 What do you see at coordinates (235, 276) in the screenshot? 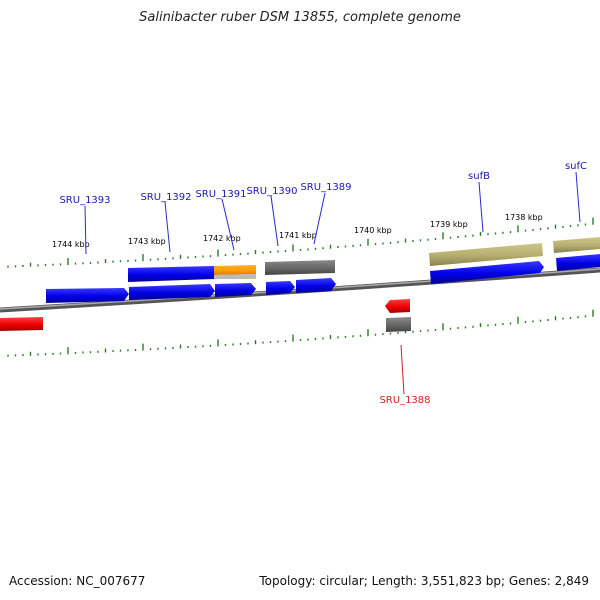
I see `gene-sru-1391-upper-shade` at bounding box center [235, 276].